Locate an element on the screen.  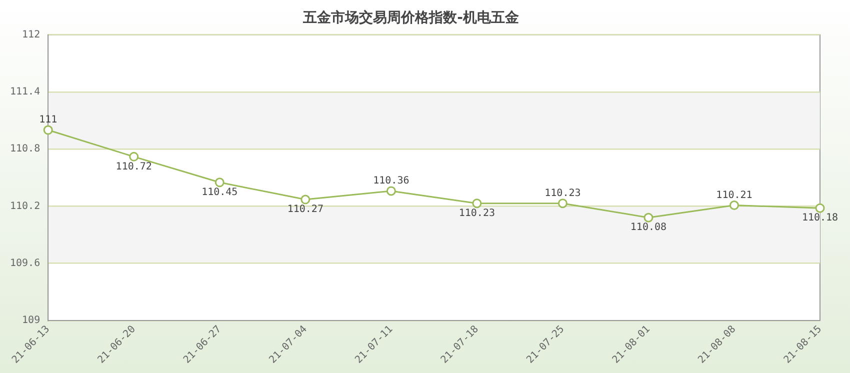
data-label: 110.27 is located at coordinates (305, 210).